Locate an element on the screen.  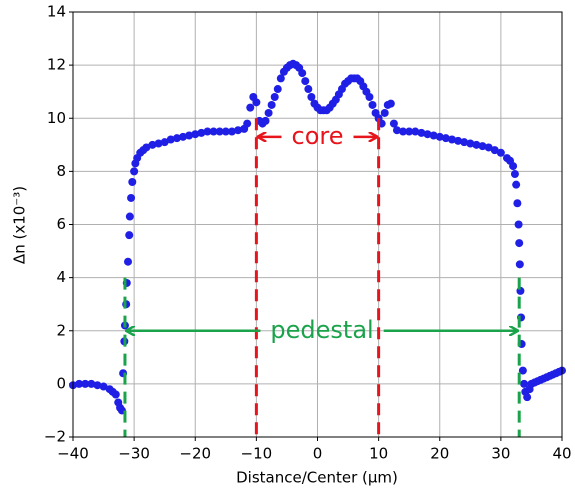
y-tick-label: 14 is located at coordinates (56, 12).